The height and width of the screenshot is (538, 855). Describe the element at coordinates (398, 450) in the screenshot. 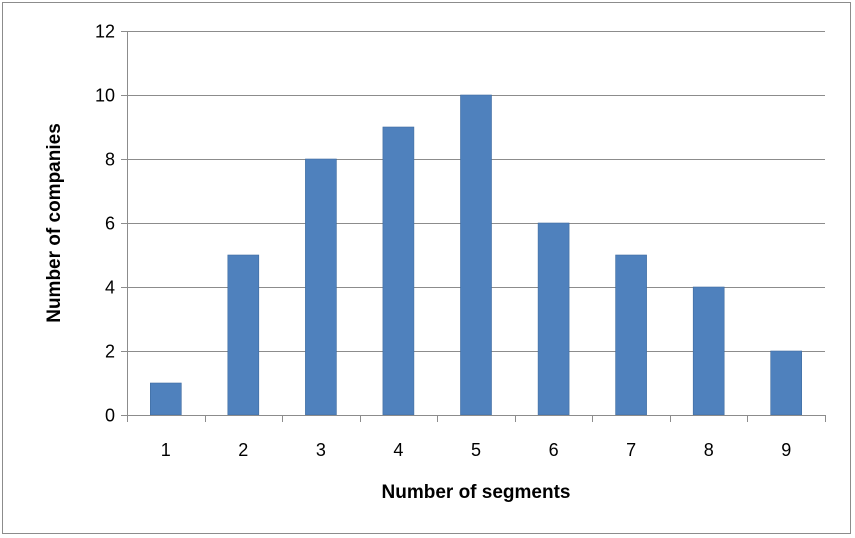

I see `x-tick-label: 4` at that location.